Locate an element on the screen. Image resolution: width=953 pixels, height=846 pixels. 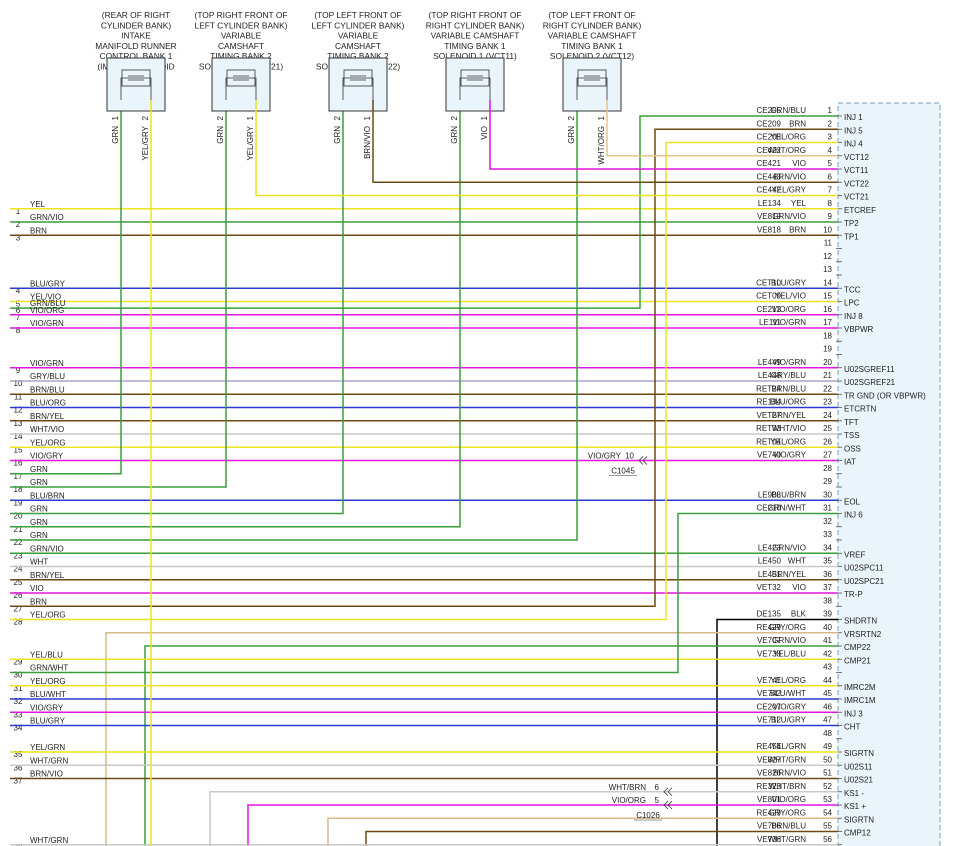
pin-number: 29 is located at coordinates (827, 481).